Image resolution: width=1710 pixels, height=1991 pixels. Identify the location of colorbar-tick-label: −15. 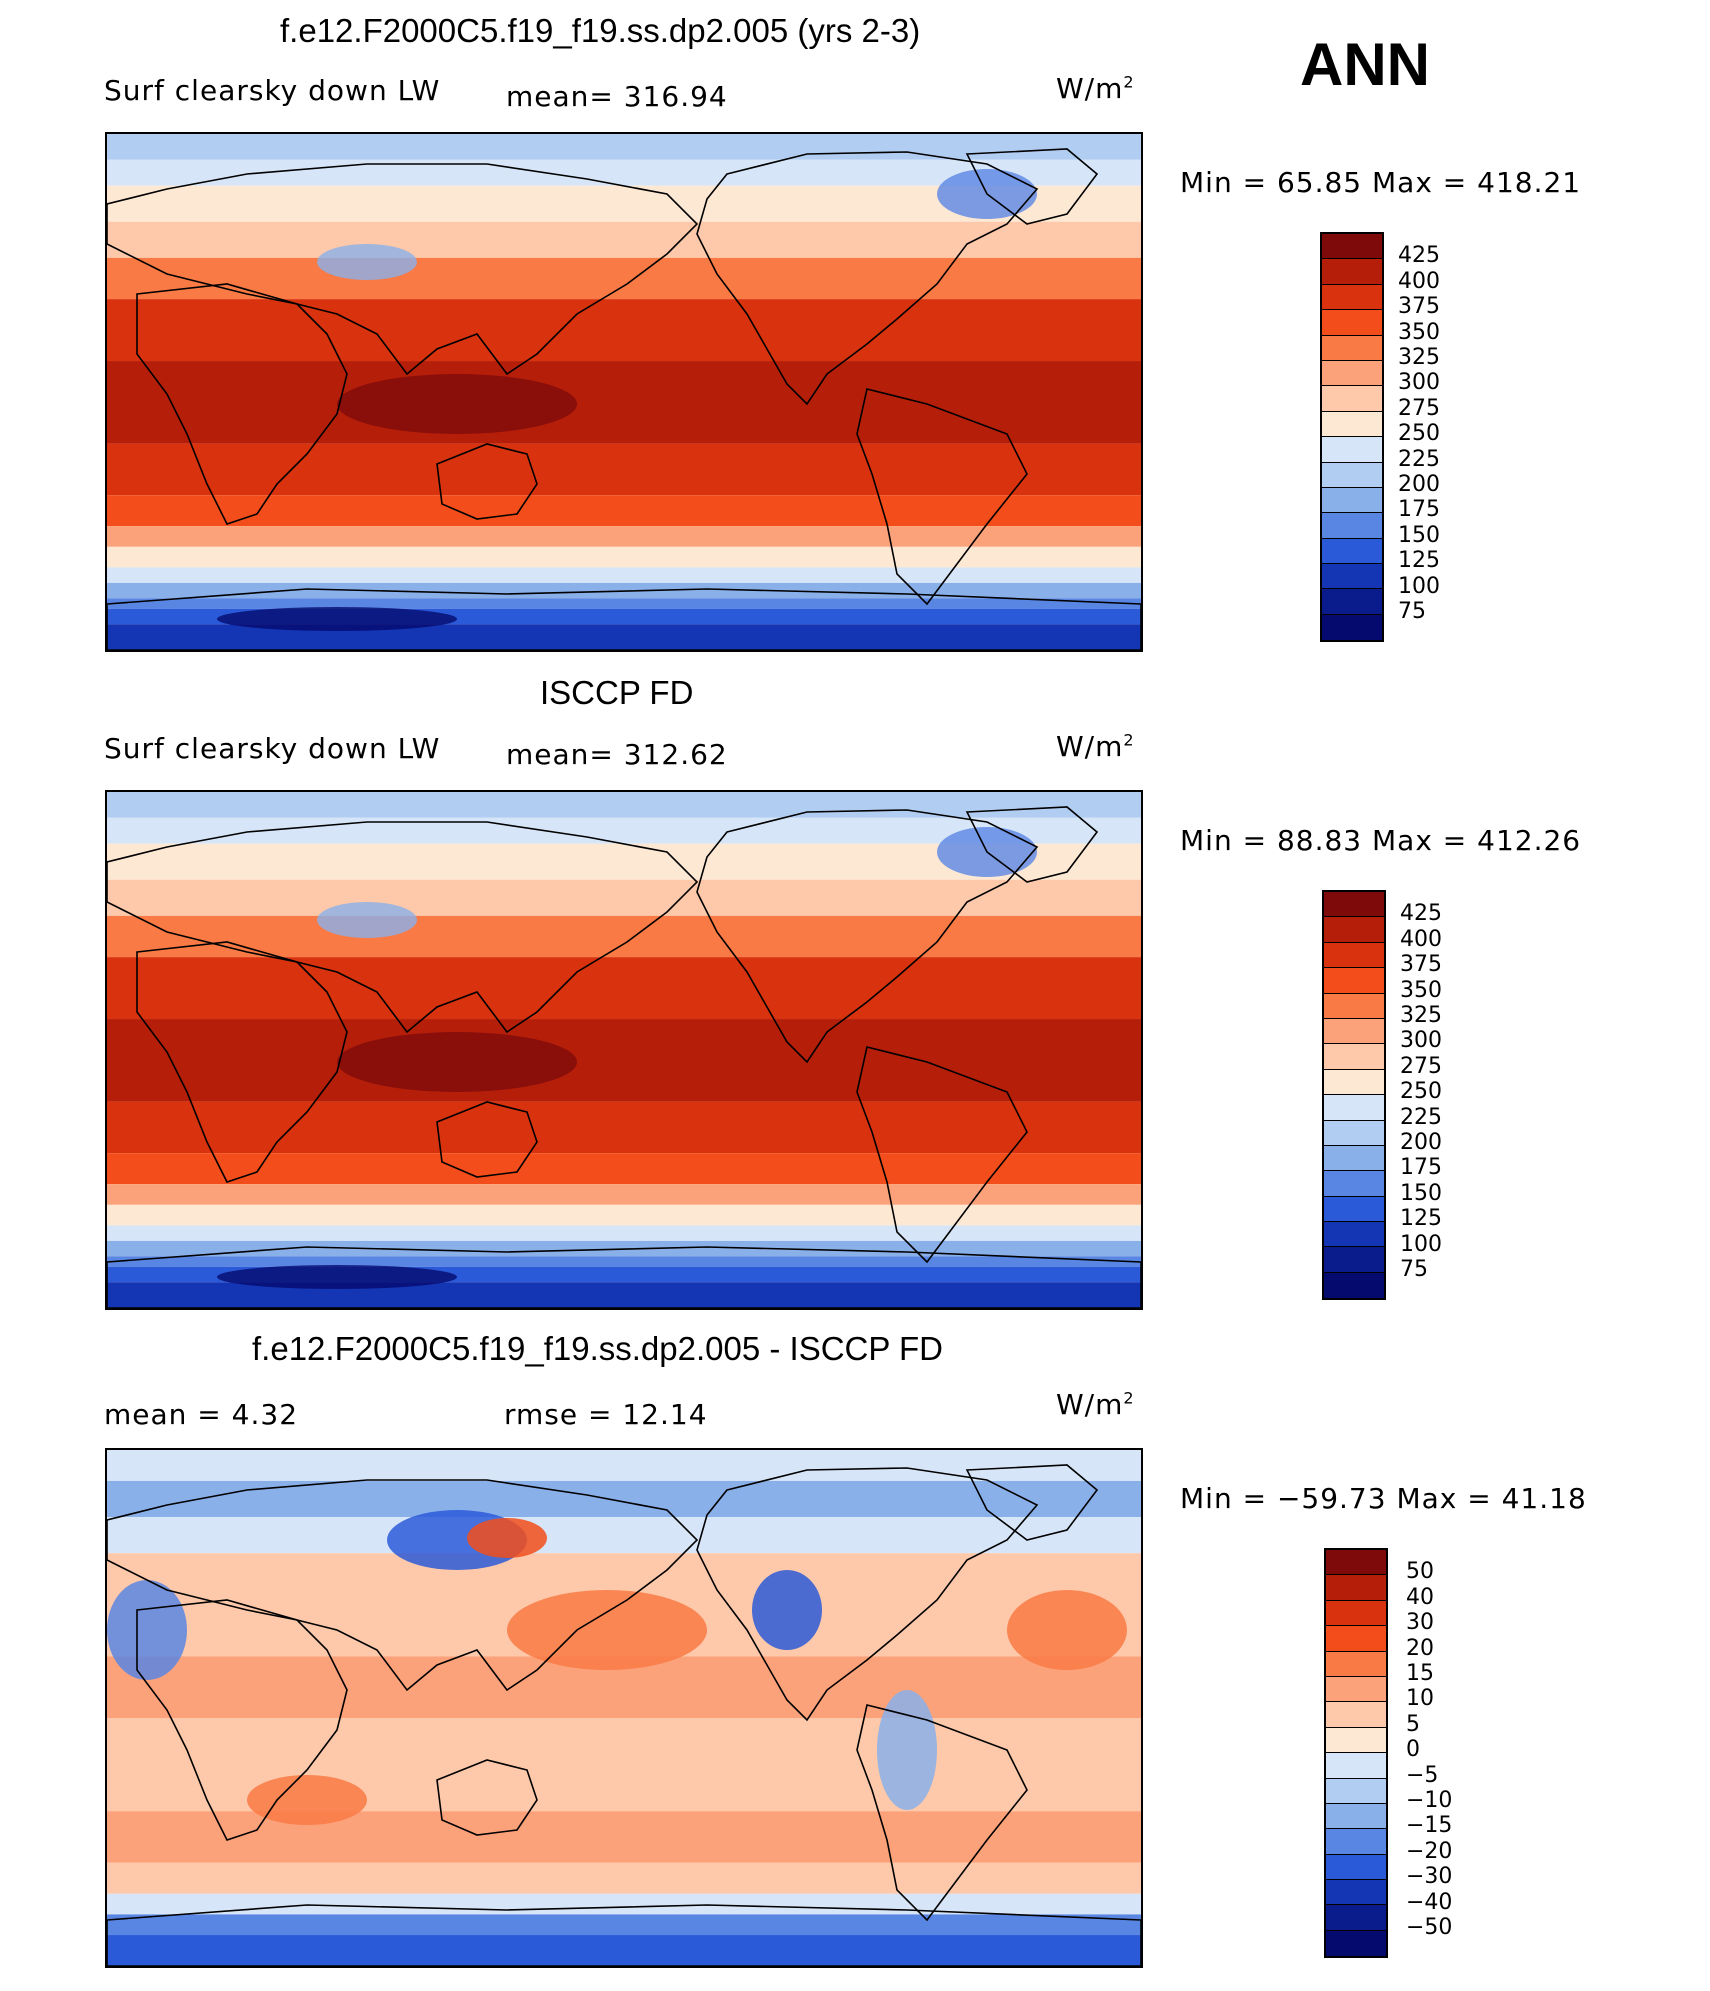
(1429, 1826).